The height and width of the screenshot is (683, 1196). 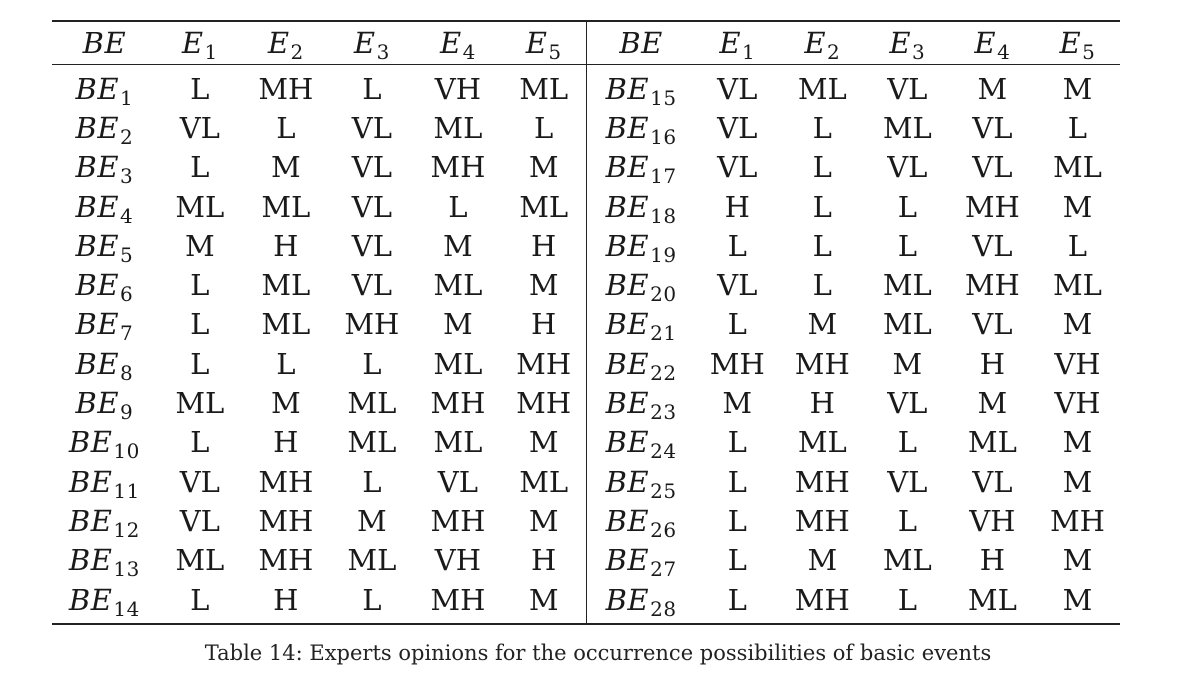 I want to click on basic-event-cell: BE25, so click(x=640, y=481).